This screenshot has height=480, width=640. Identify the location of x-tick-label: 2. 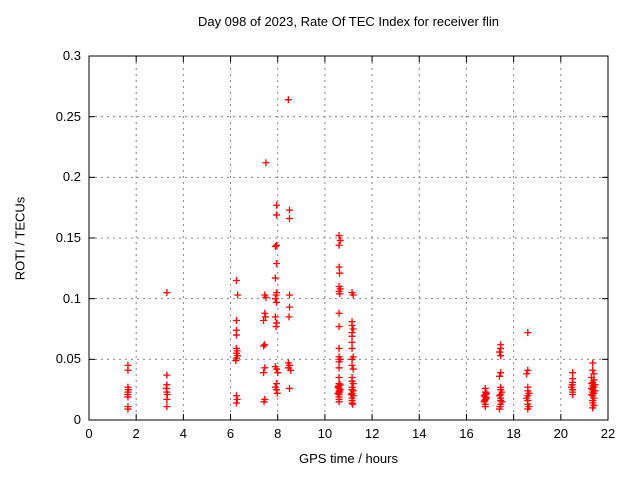
(136, 433).